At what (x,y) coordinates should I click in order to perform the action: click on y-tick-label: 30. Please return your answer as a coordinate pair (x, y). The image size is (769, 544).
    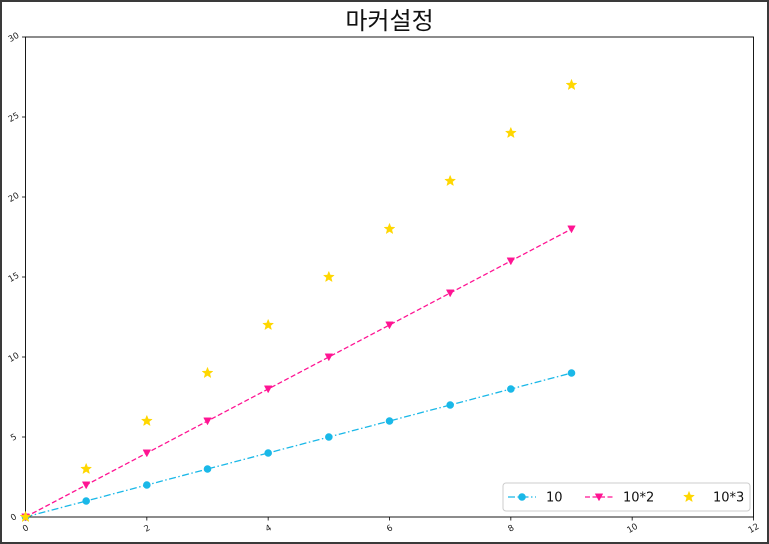
    Looking at the image, I should click on (14, 38).